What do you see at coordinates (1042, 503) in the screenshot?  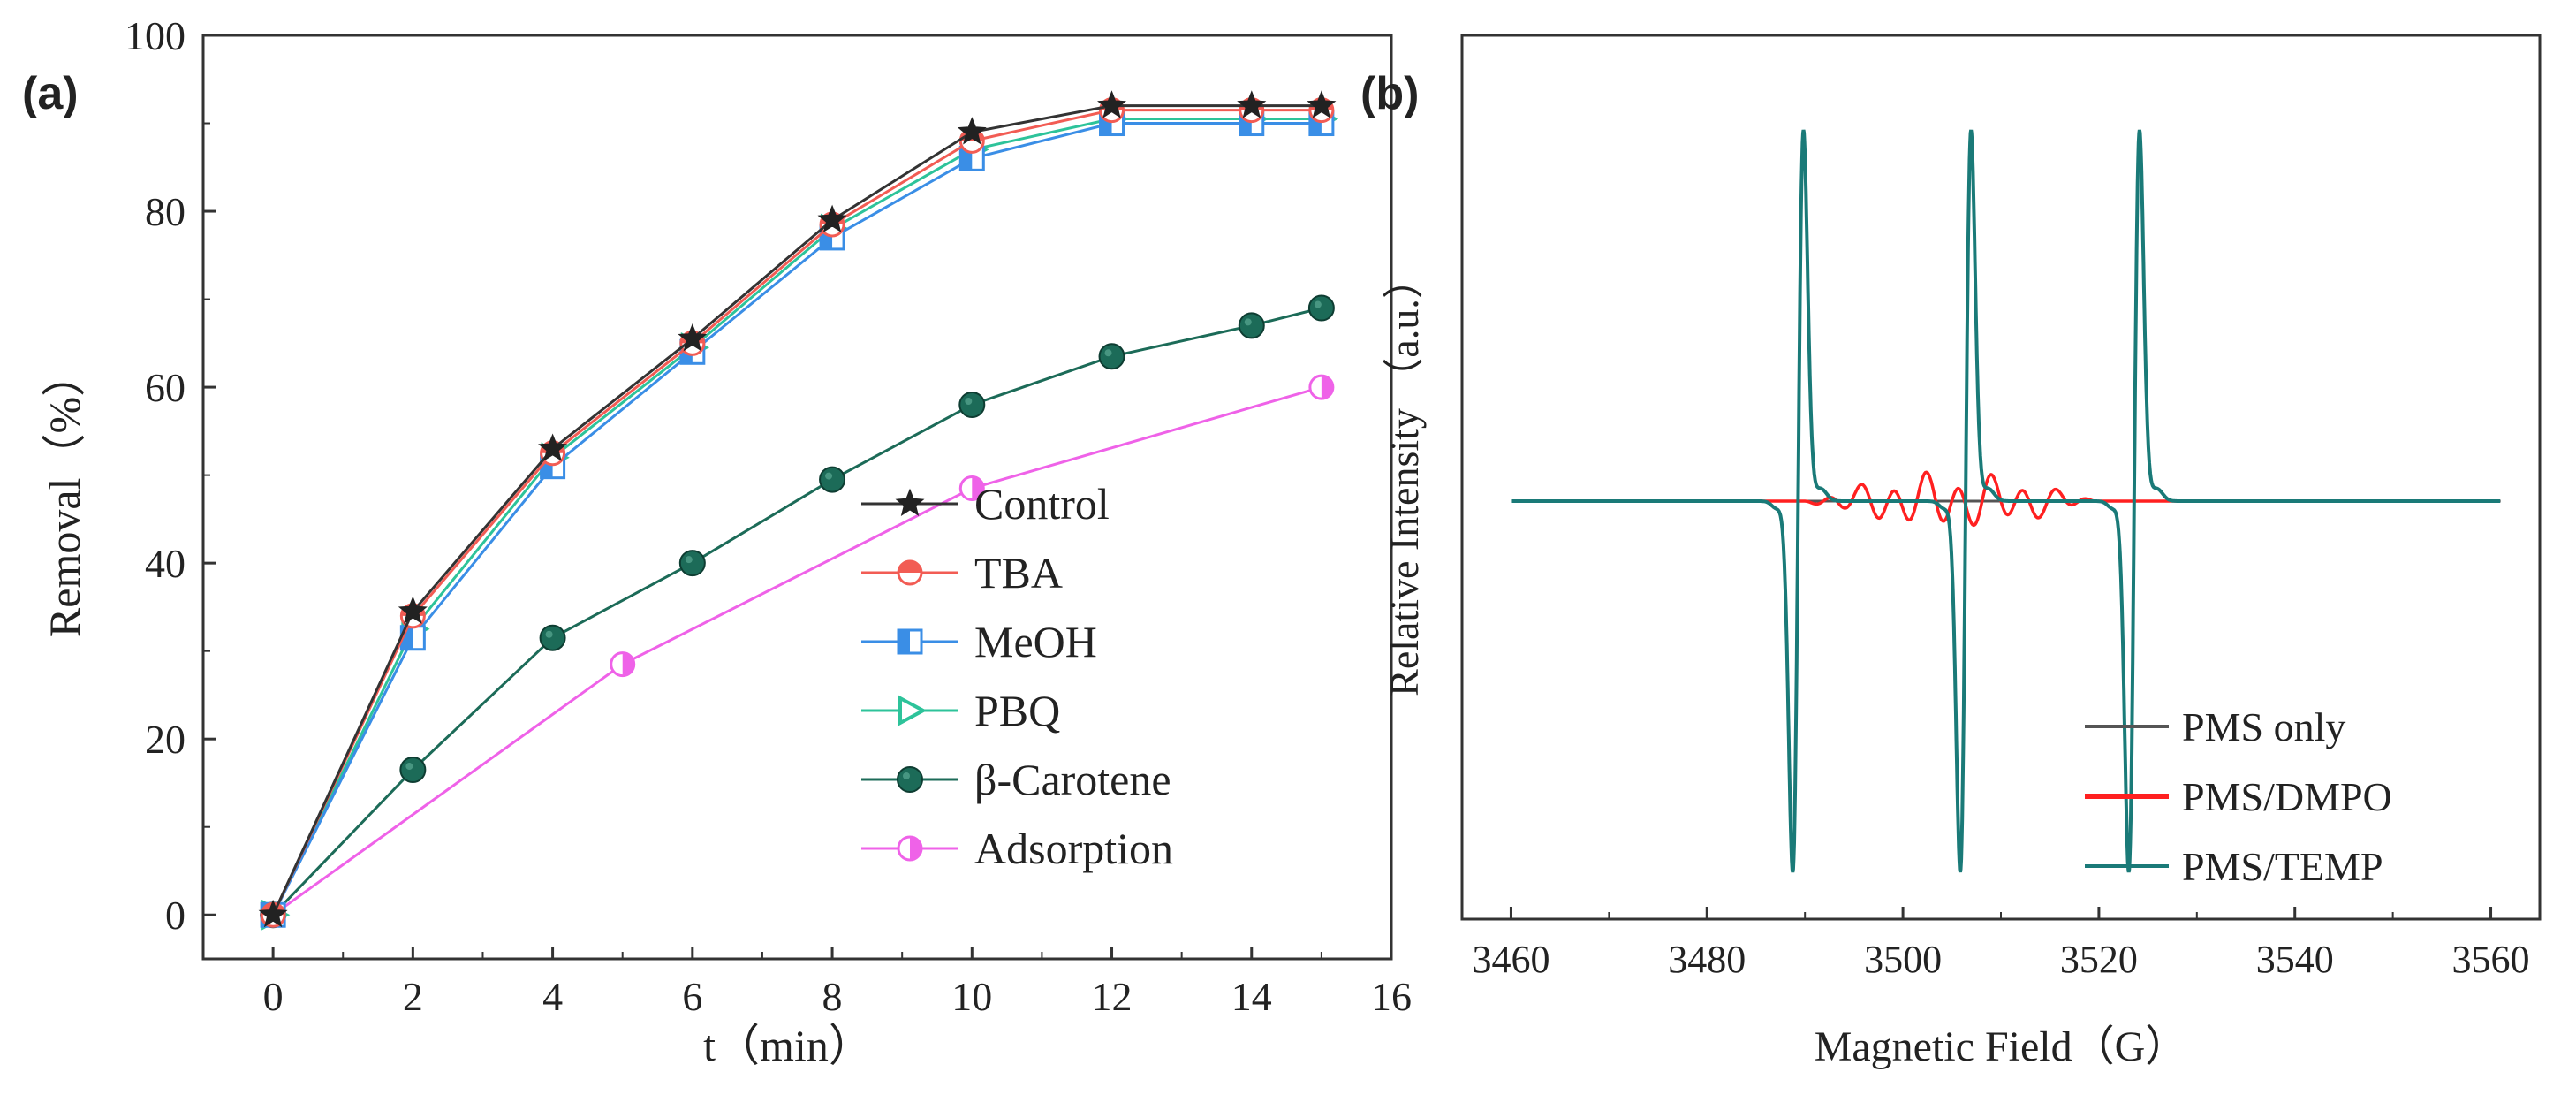 I see `a-legend-label: Control` at bounding box center [1042, 503].